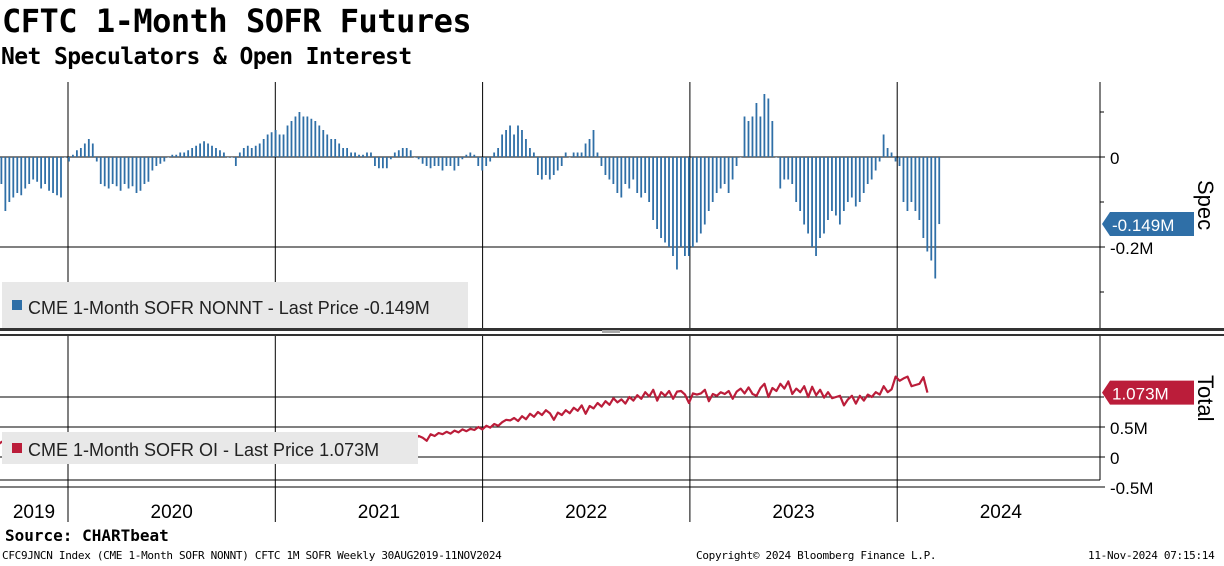 This screenshot has width=1224, height=566. What do you see at coordinates (34, 512) in the screenshot?
I see `x-tick-label: 2019` at bounding box center [34, 512].